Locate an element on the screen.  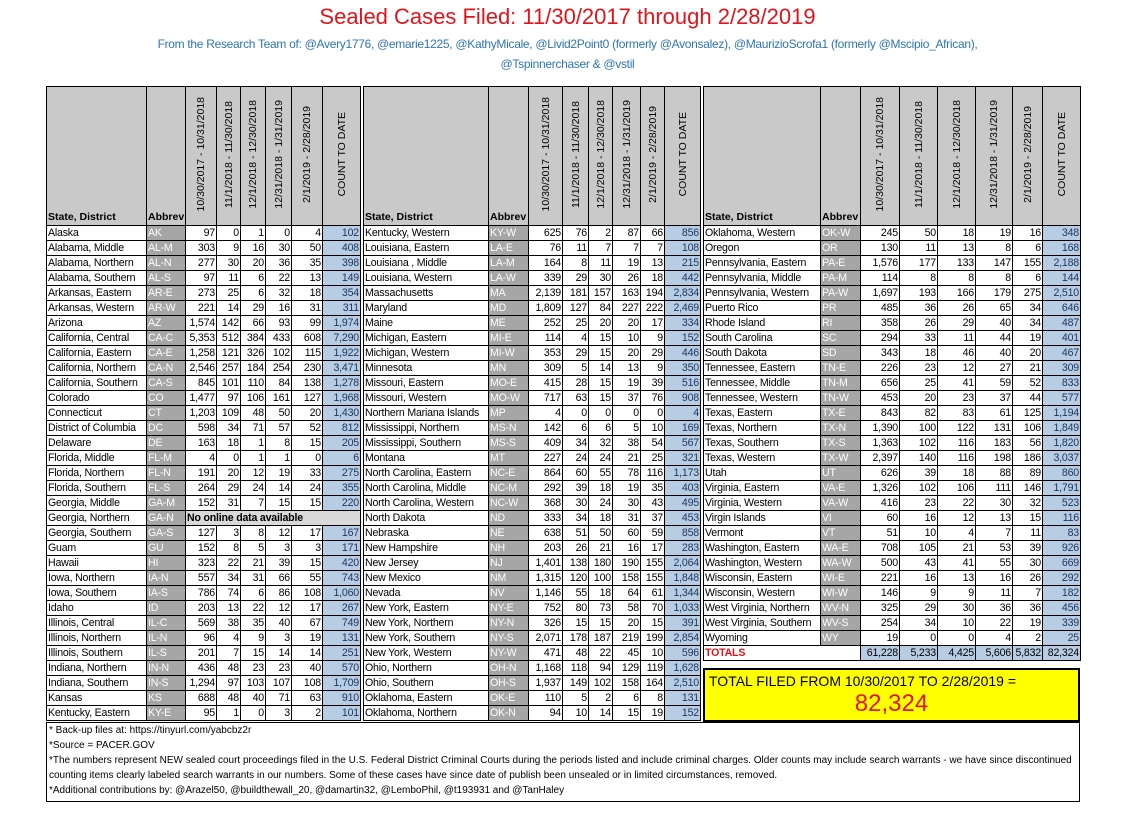
table-row: Colorado CO 1,477 97 106 161 127 1,968 is located at coordinates (203, 398).